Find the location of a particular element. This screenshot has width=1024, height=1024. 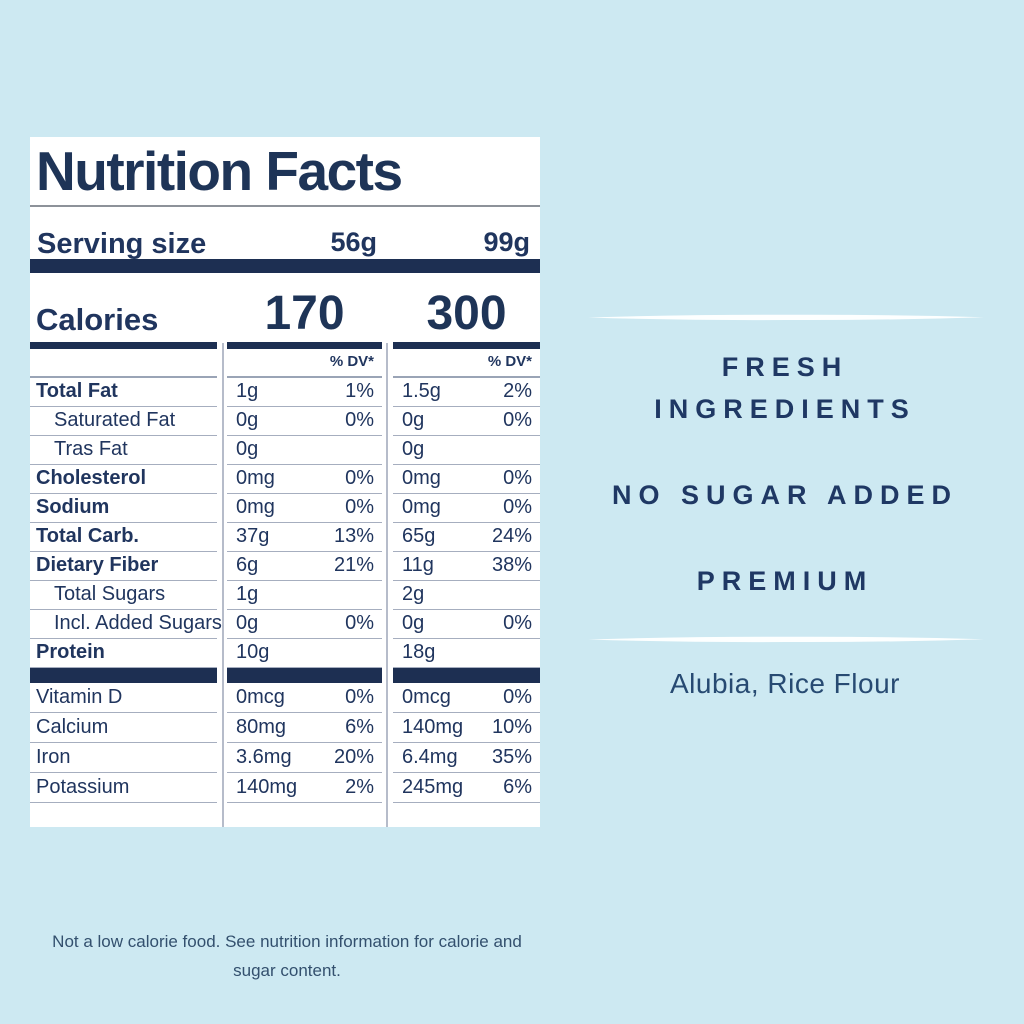

nutrient-dv: 20% is located at coordinates (353, 757).